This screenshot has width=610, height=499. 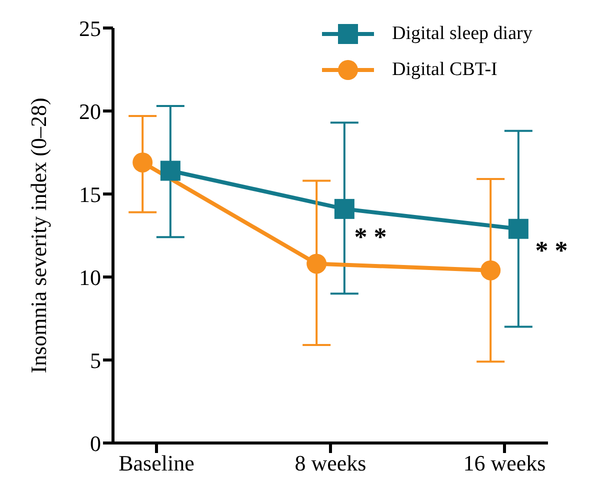 What do you see at coordinates (38, 236) in the screenshot?
I see `y-axis-title: Insomnia severity index (0–28)` at bounding box center [38, 236].